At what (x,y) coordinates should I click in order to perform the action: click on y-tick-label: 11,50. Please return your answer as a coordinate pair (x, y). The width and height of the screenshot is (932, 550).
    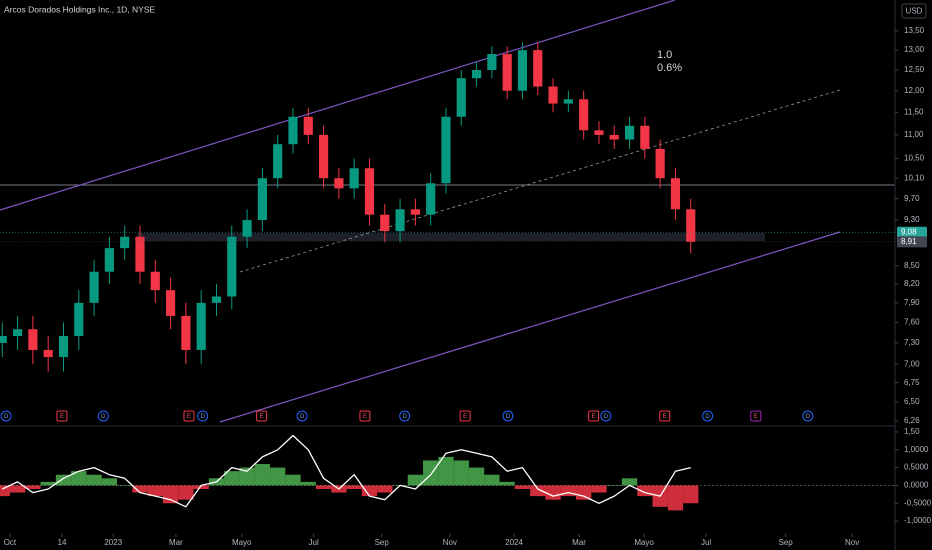
    Looking at the image, I should click on (914, 111).